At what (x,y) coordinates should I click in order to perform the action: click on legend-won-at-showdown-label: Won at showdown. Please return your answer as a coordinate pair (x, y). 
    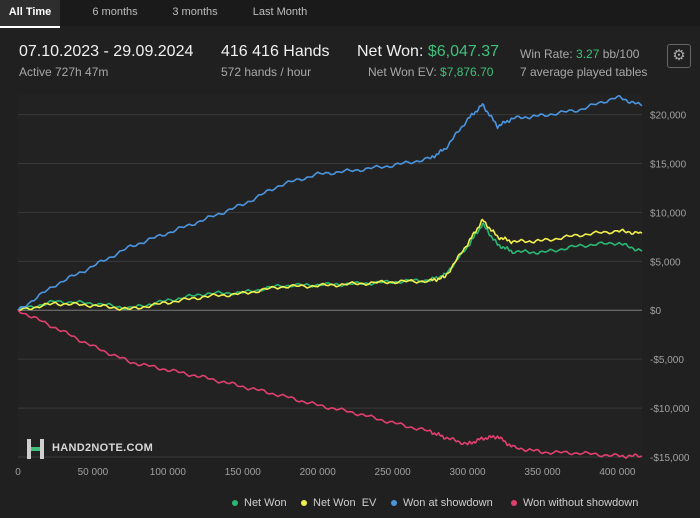
    Looking at the image, I should click on (448, 503).